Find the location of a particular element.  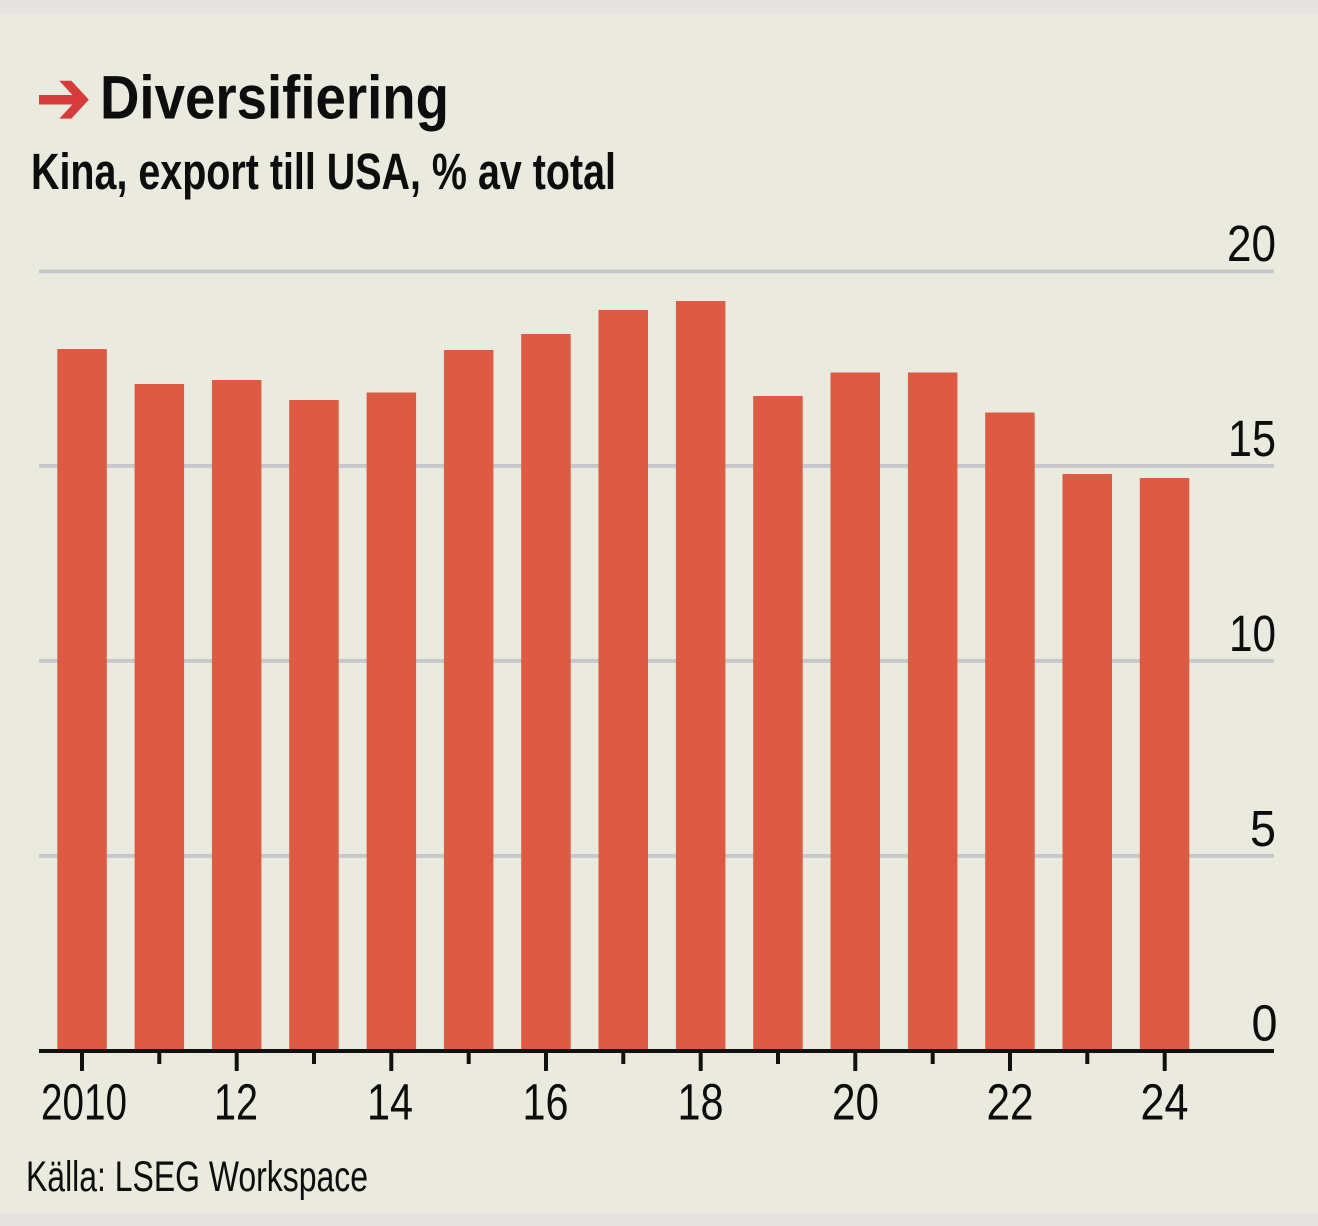

svg-text: Källa: LSEG Workspace is located at coordinates (197, 1177).